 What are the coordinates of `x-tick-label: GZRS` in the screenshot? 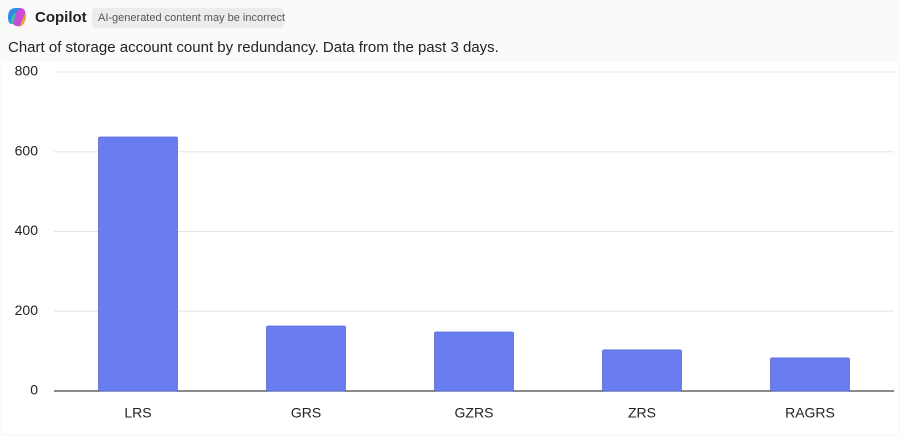 It's located at (474, 413).